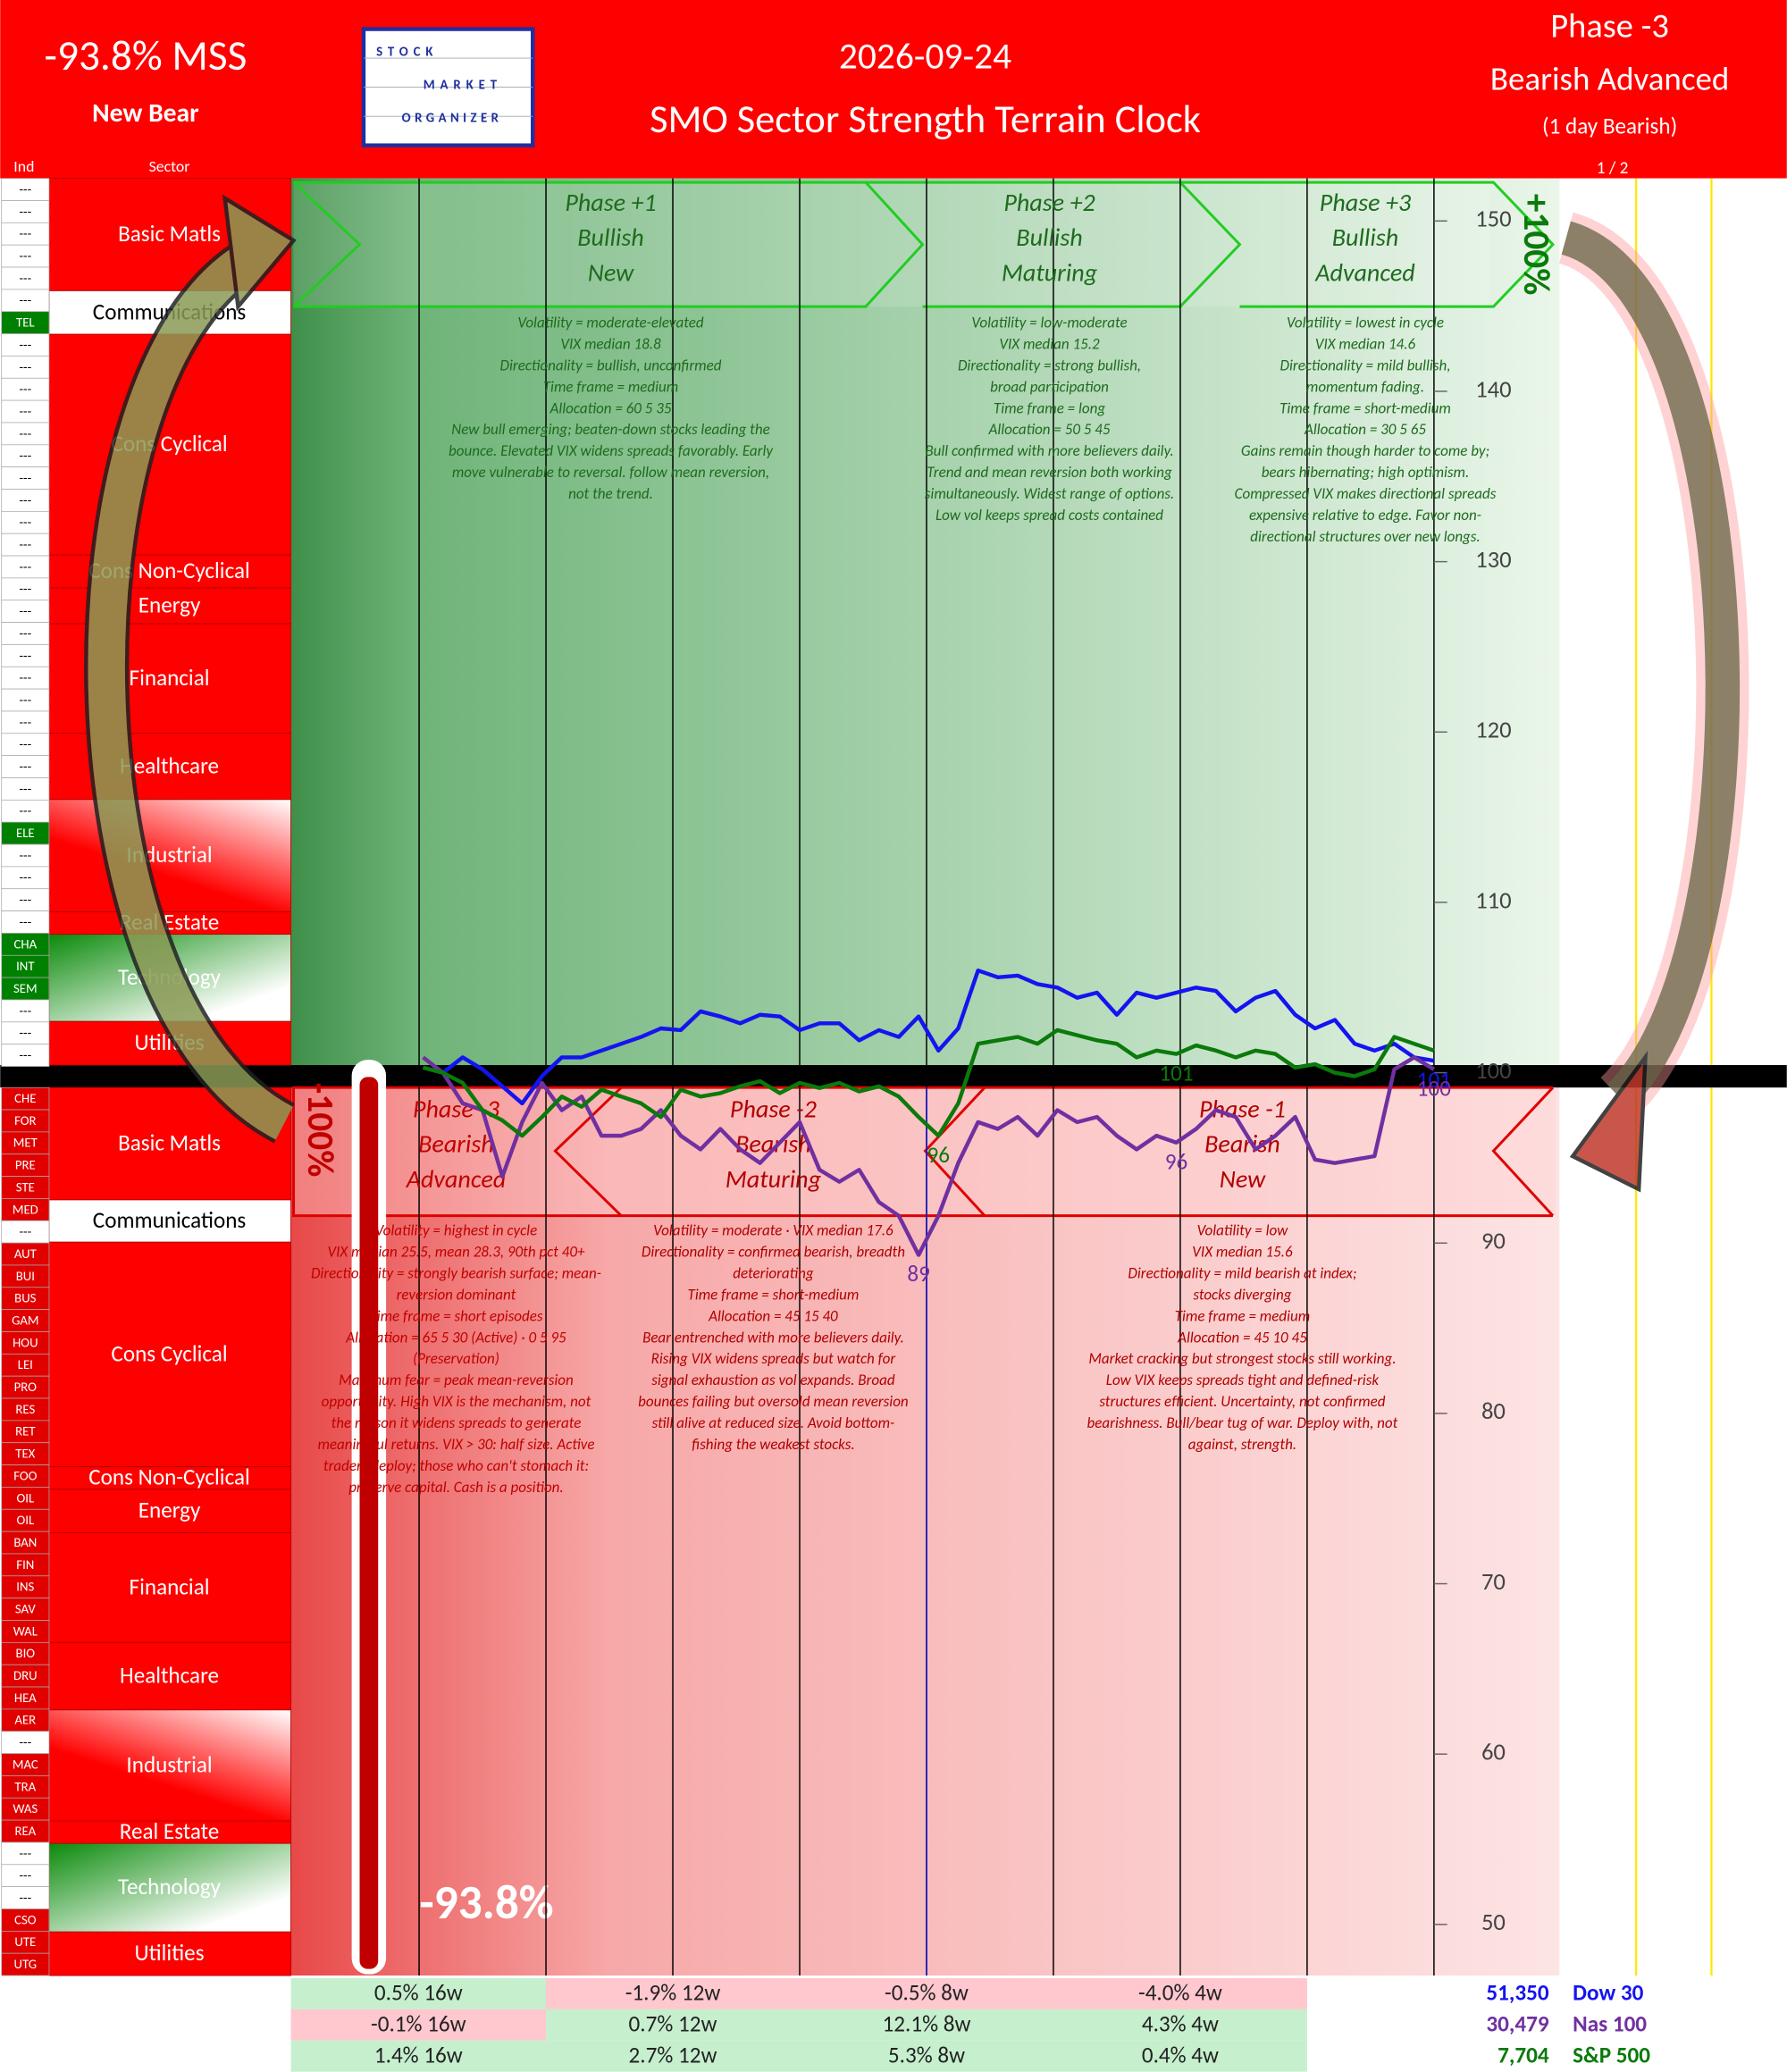 This screenshot has width=1787, height=2072. Describe the element at coordinates (1493, 900) in the screenshot. I see `y-tick-label: 110` at that location.